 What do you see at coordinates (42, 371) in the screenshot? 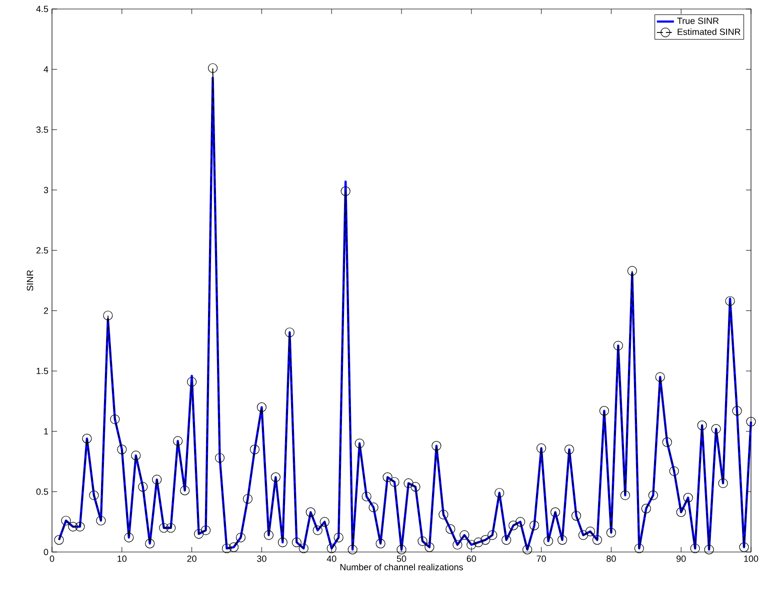
I see `y-tick-label: 1.5` at bounding box center [42, 371].